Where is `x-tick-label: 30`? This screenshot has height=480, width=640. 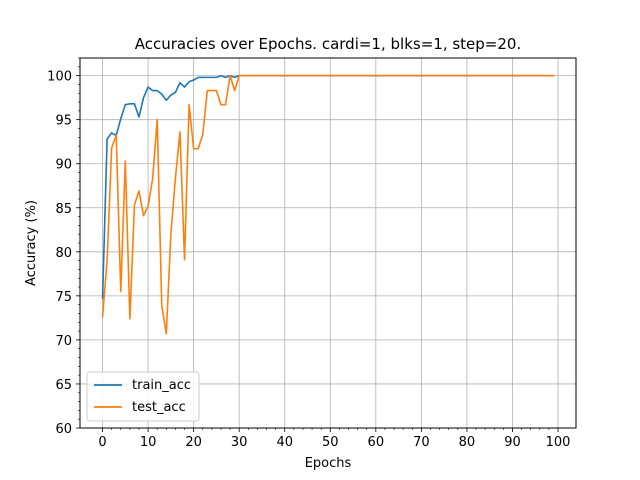
x-tick-label: 30 is located at coordinates (239, 442).